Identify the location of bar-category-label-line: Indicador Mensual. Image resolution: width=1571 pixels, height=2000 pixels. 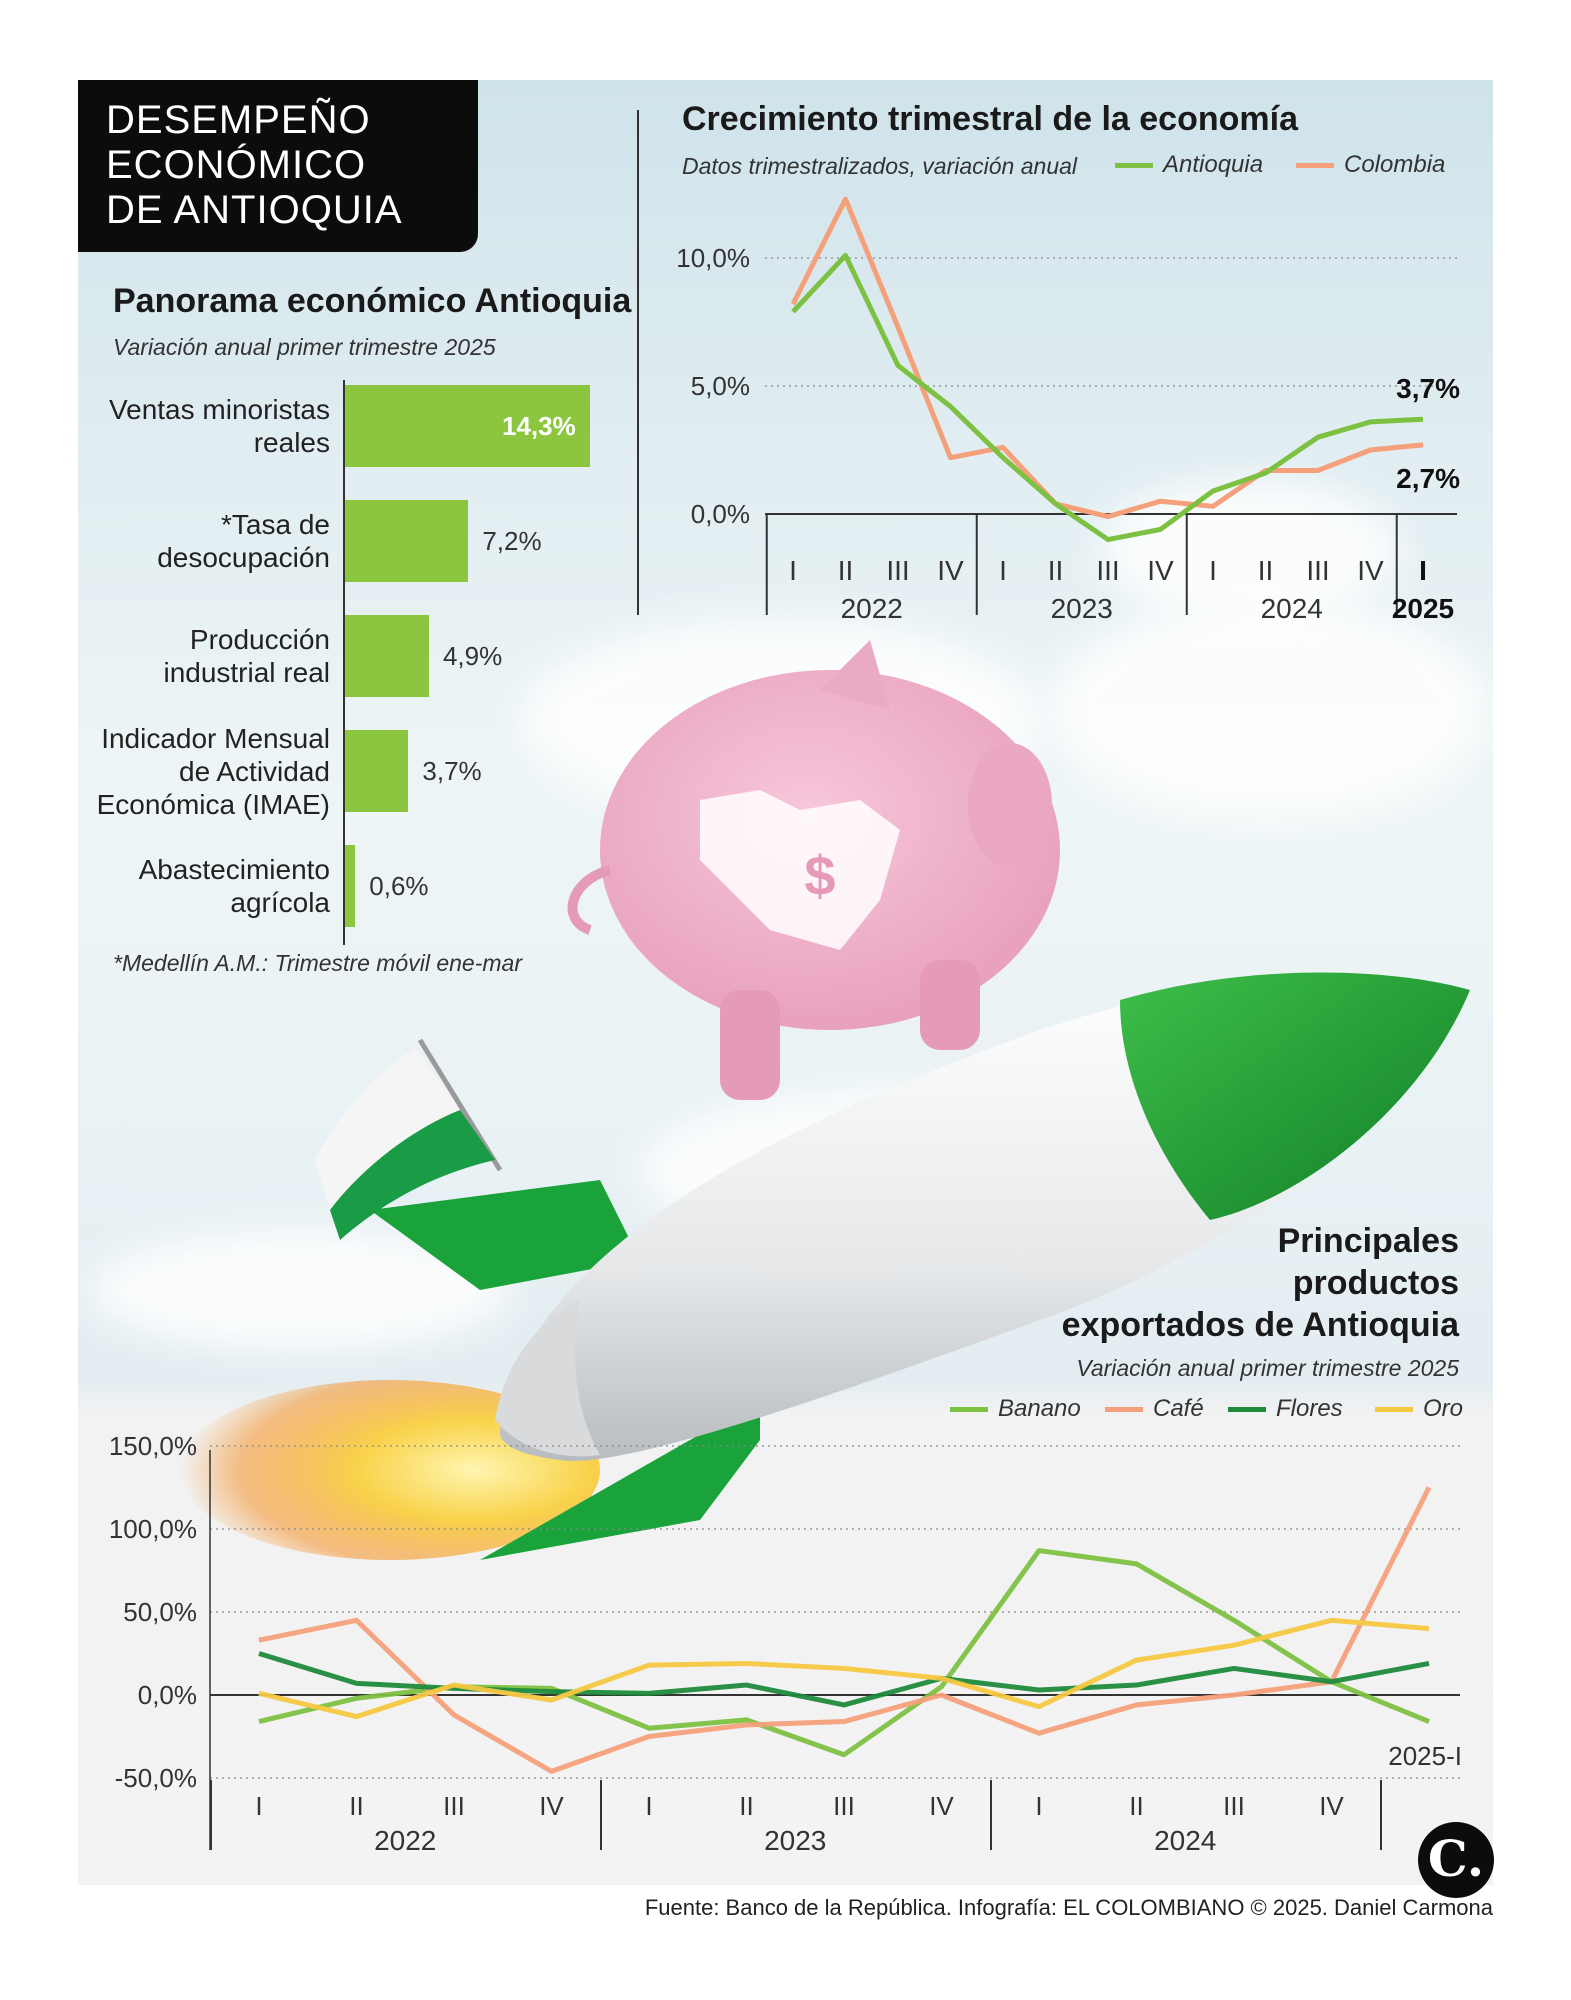
(215, 738).